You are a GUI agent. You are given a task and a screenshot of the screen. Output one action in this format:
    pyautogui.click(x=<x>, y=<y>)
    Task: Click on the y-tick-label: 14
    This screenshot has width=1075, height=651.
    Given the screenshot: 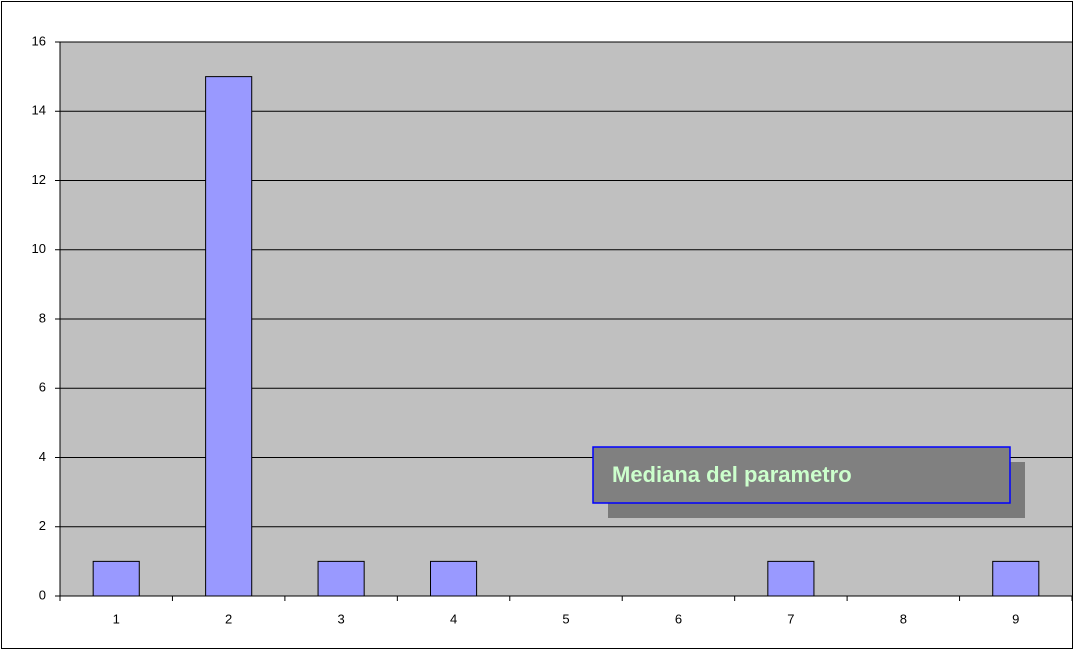 What is the action you would take?
    pyautogui.click(x=39, y=110)
    